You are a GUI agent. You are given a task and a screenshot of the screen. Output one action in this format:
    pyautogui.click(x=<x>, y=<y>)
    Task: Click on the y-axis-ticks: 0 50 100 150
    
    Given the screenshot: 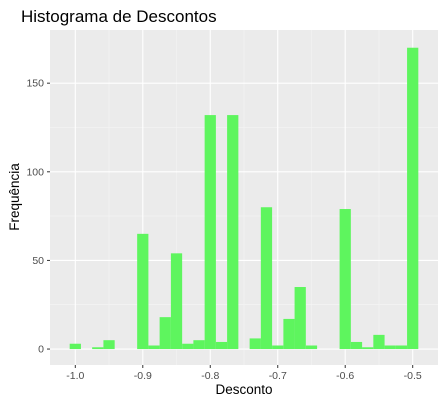 What is the action you would take?
    pyautogui.click(x=38, y=217)
    